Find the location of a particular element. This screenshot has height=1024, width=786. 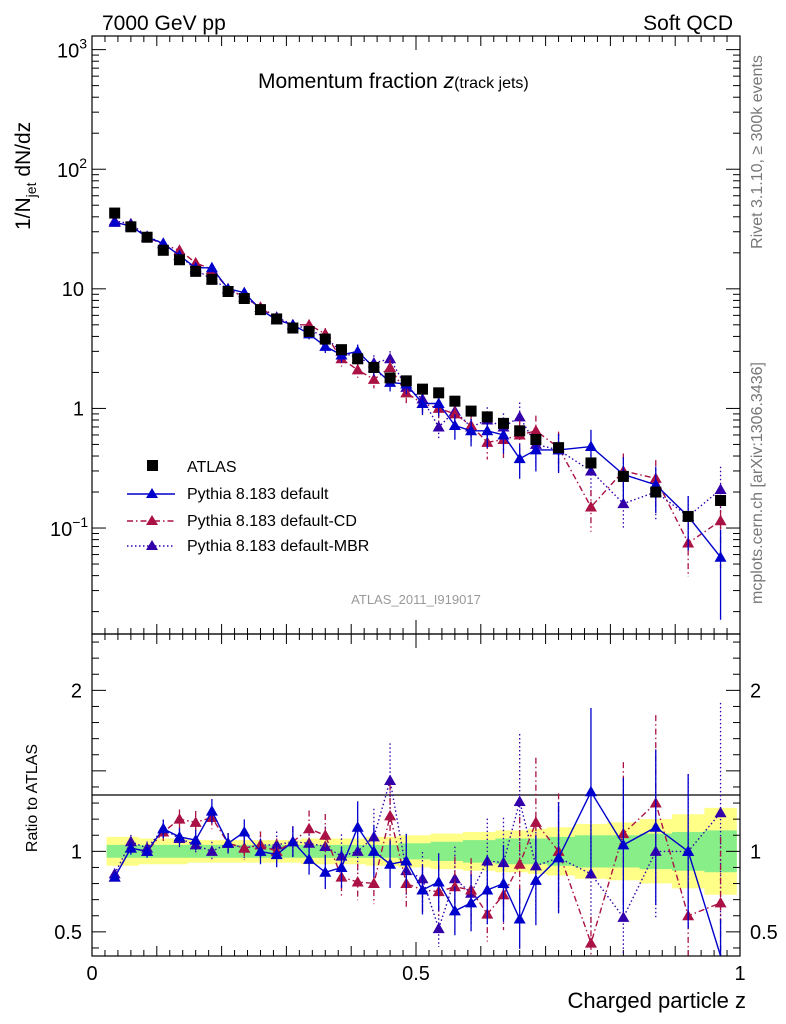

header-process-label: Soft QCD is located at coordinates (688, 23).